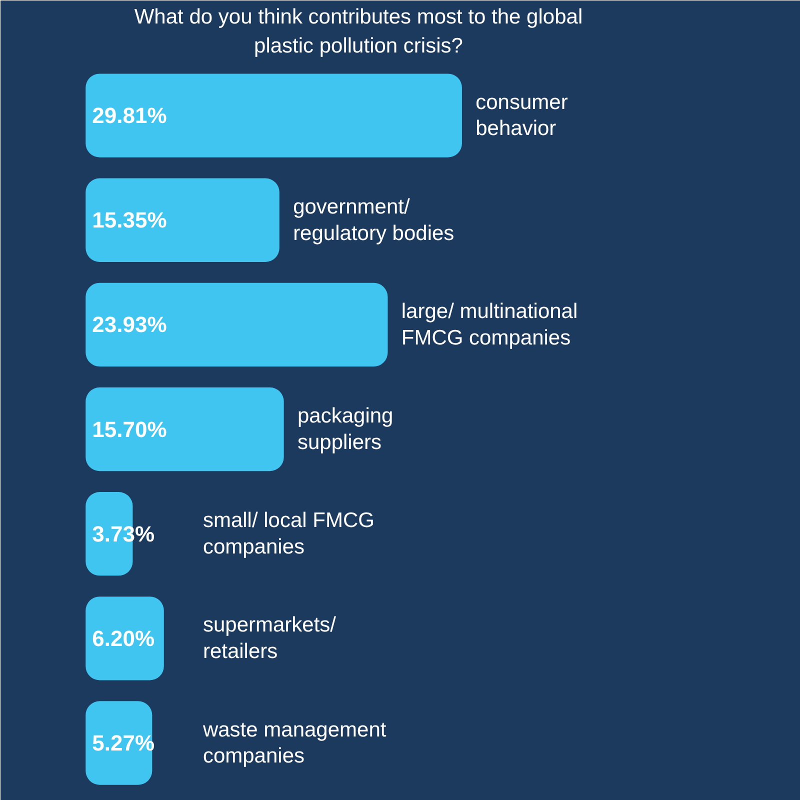 The height and width of the screenshot is (800, 800). I want to click on y-tick-label: supermarkets/ retailers, so click(269, 639).